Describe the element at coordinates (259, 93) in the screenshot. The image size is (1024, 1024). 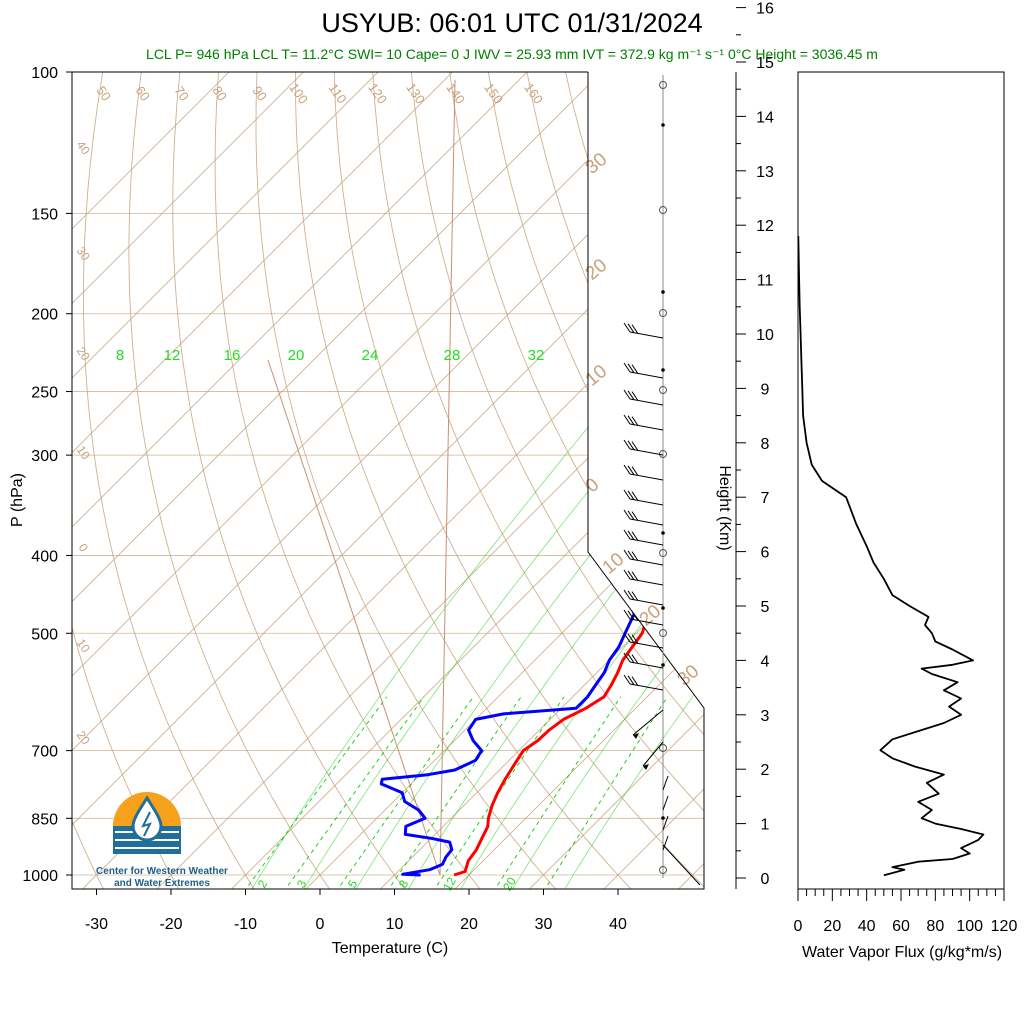
I see `adiabat-label: 90` at that location.